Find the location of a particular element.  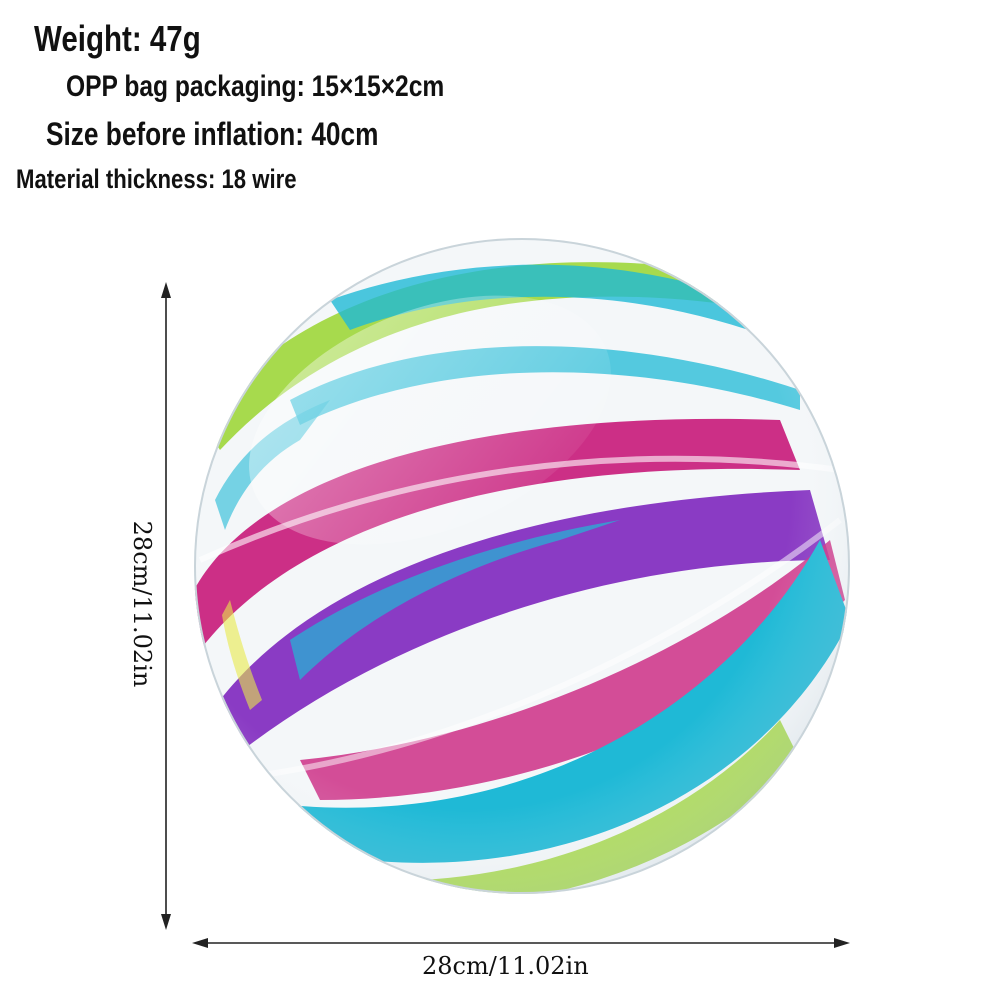

height-dimension-arrow is located at coordinates (166, 606).